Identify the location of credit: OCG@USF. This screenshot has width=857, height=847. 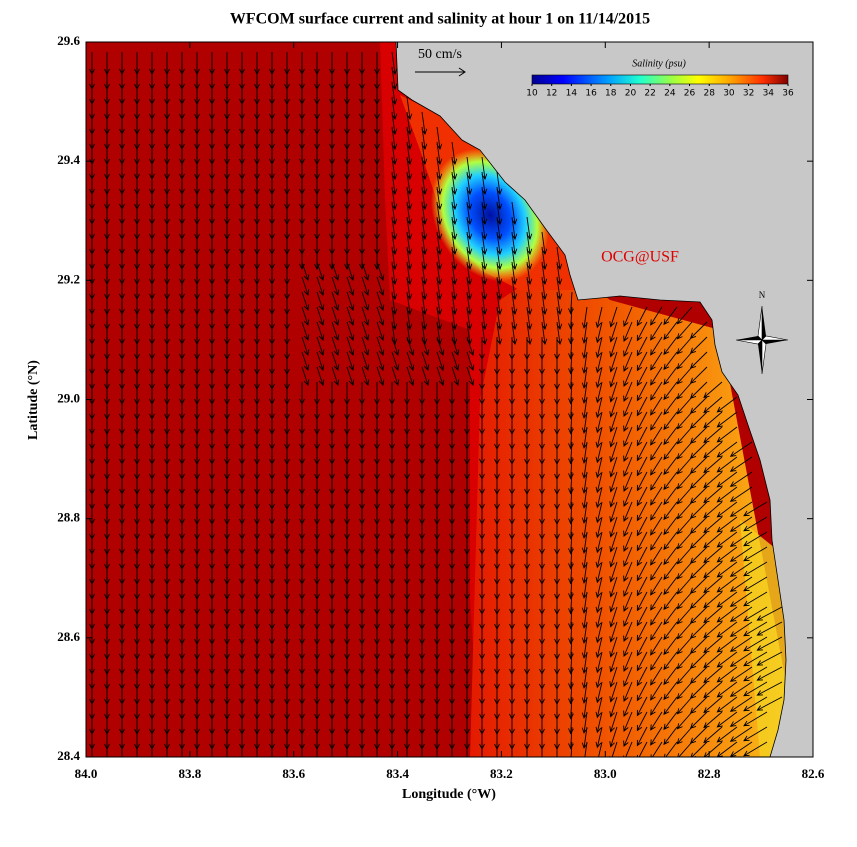
(640, 257).